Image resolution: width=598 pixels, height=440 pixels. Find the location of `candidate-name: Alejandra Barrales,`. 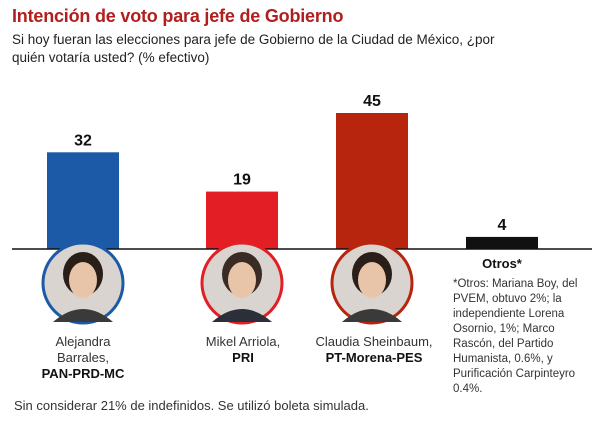

candidate-name: Alejandra Barrales, is located at coordinates (83, 349).